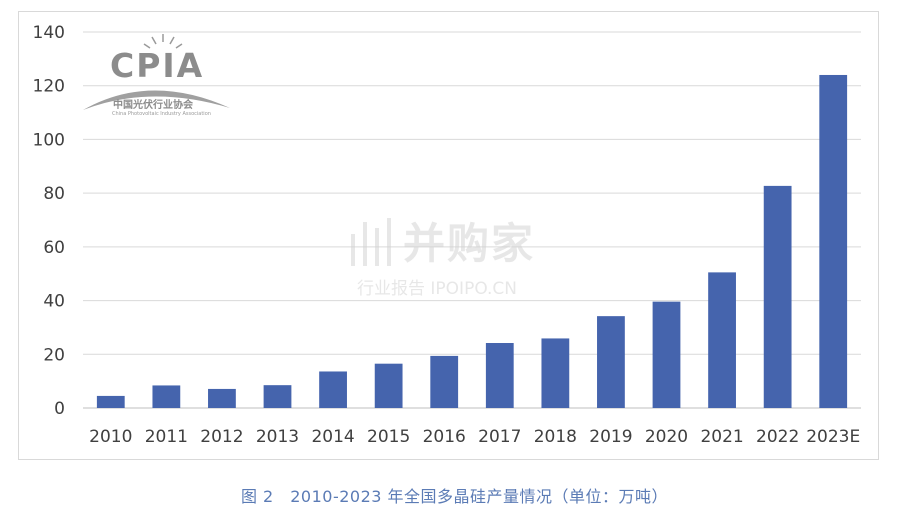  What do you see at coordinates (157, 65) in the screenshot?
I see `logo-text: CPIA` at bounding box center [157, 65].